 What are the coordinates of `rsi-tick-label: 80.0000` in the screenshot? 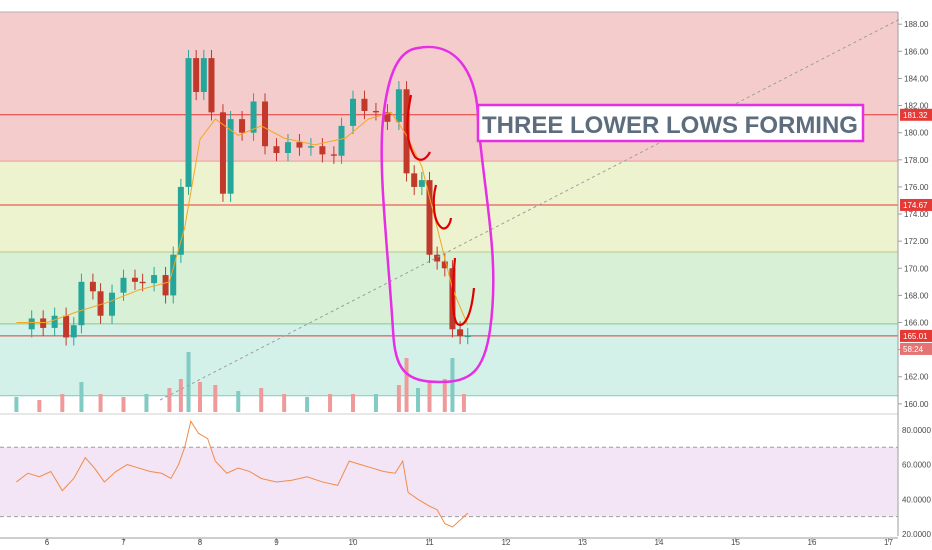 It's located at (916, 430).